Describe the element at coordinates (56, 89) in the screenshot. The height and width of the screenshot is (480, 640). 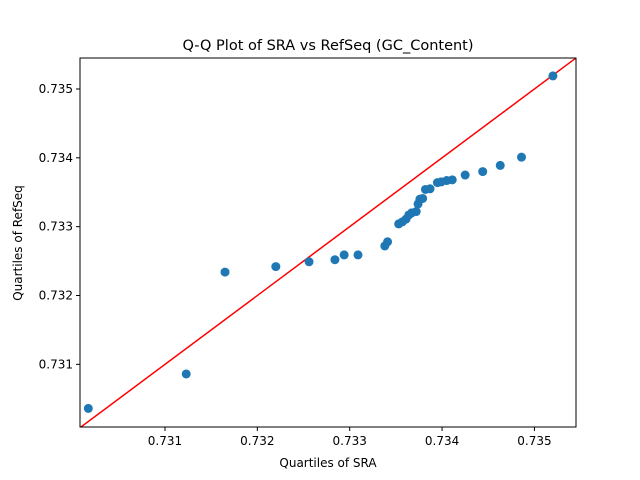
I see `y-tick-label: 0.735` at that location.